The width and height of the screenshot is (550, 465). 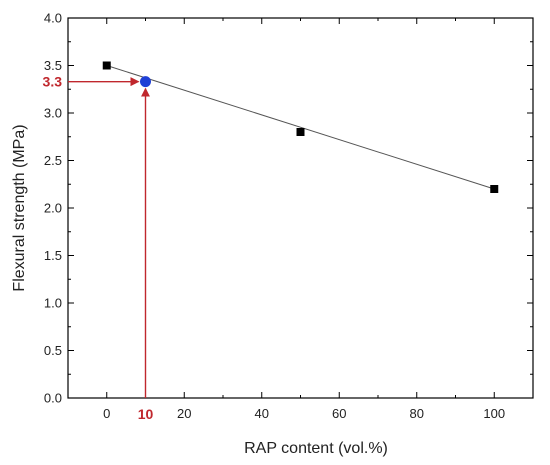 I want to click on highlight-x-label: 10, so click(x=146, y=414).